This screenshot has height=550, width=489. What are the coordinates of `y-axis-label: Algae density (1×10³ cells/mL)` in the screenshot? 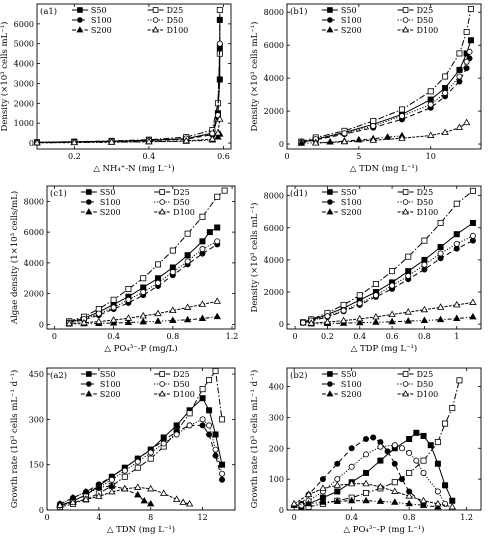 It's located at (14, 258).